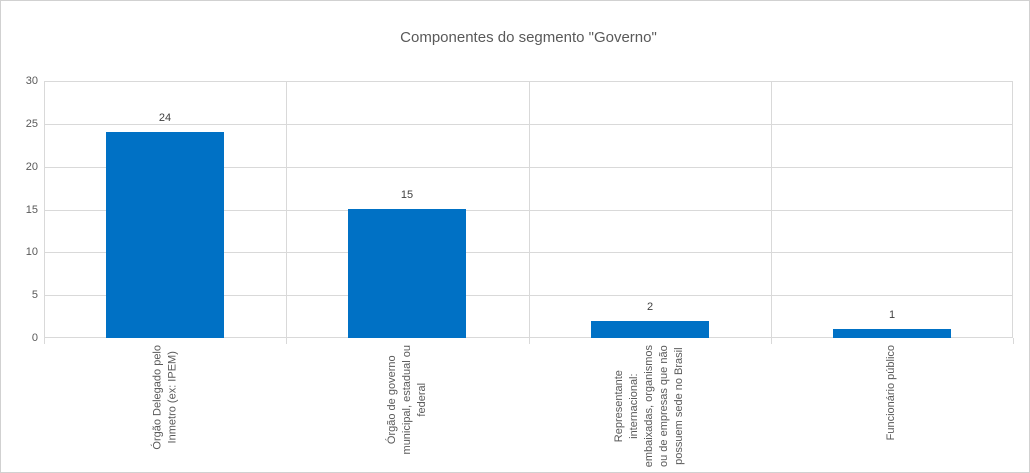 The image size is (1030, 473). What do you see at coordinates (165, 397) in the screenshot?
I see `x-axis-category-label: Órgão Delegado pelo Inmetro (ex: IPEM)` at bounding box center [165, 397].